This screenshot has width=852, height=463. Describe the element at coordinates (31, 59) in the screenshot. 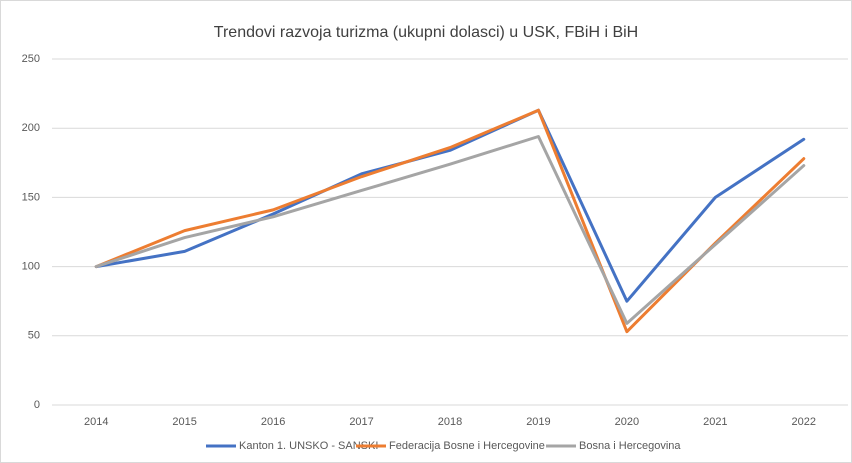

I see `y-tick-label: 250` at that location.